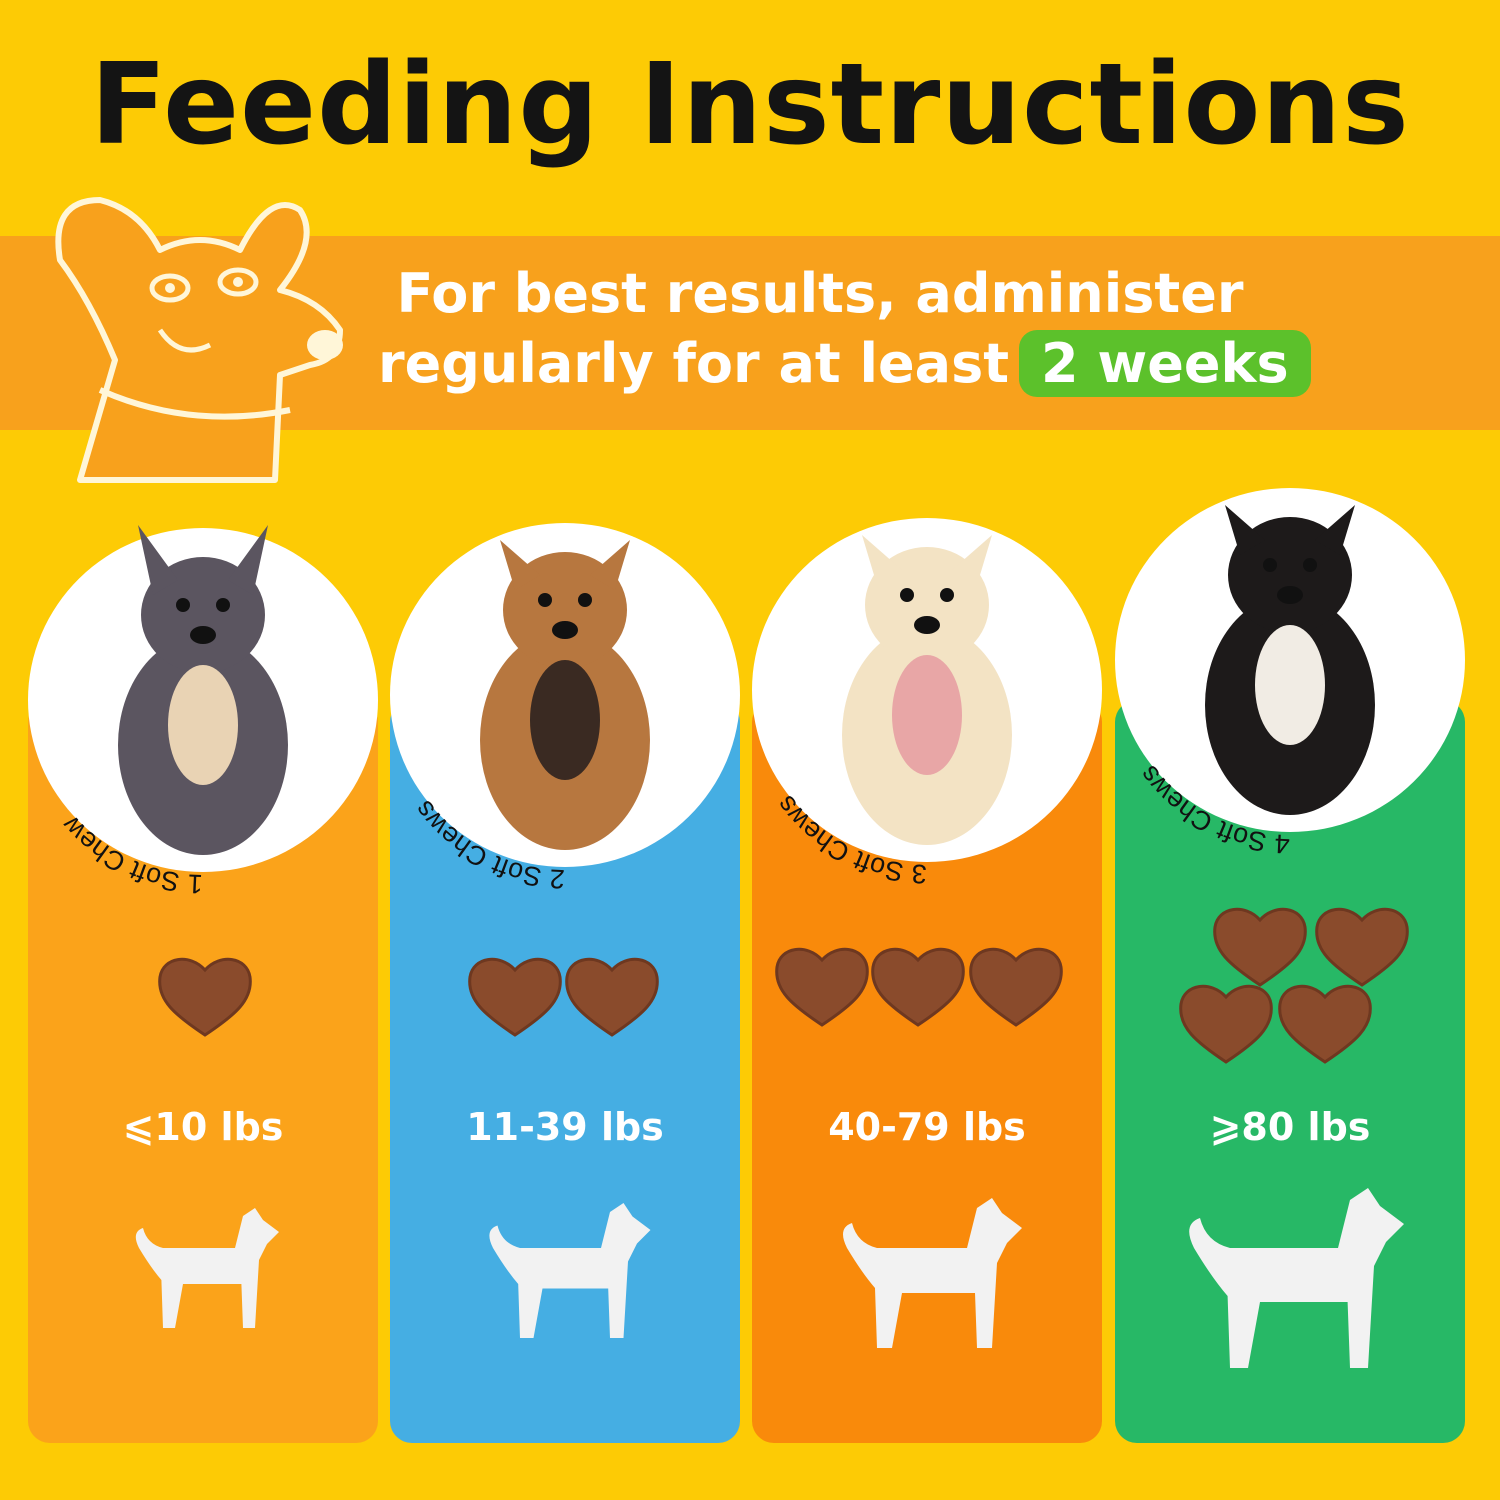  What do you see at coordinates (203, 1127) in the screenshot?
I see `weight-range-label: ⩽10 lbs` at bounding box center [203, 1127].